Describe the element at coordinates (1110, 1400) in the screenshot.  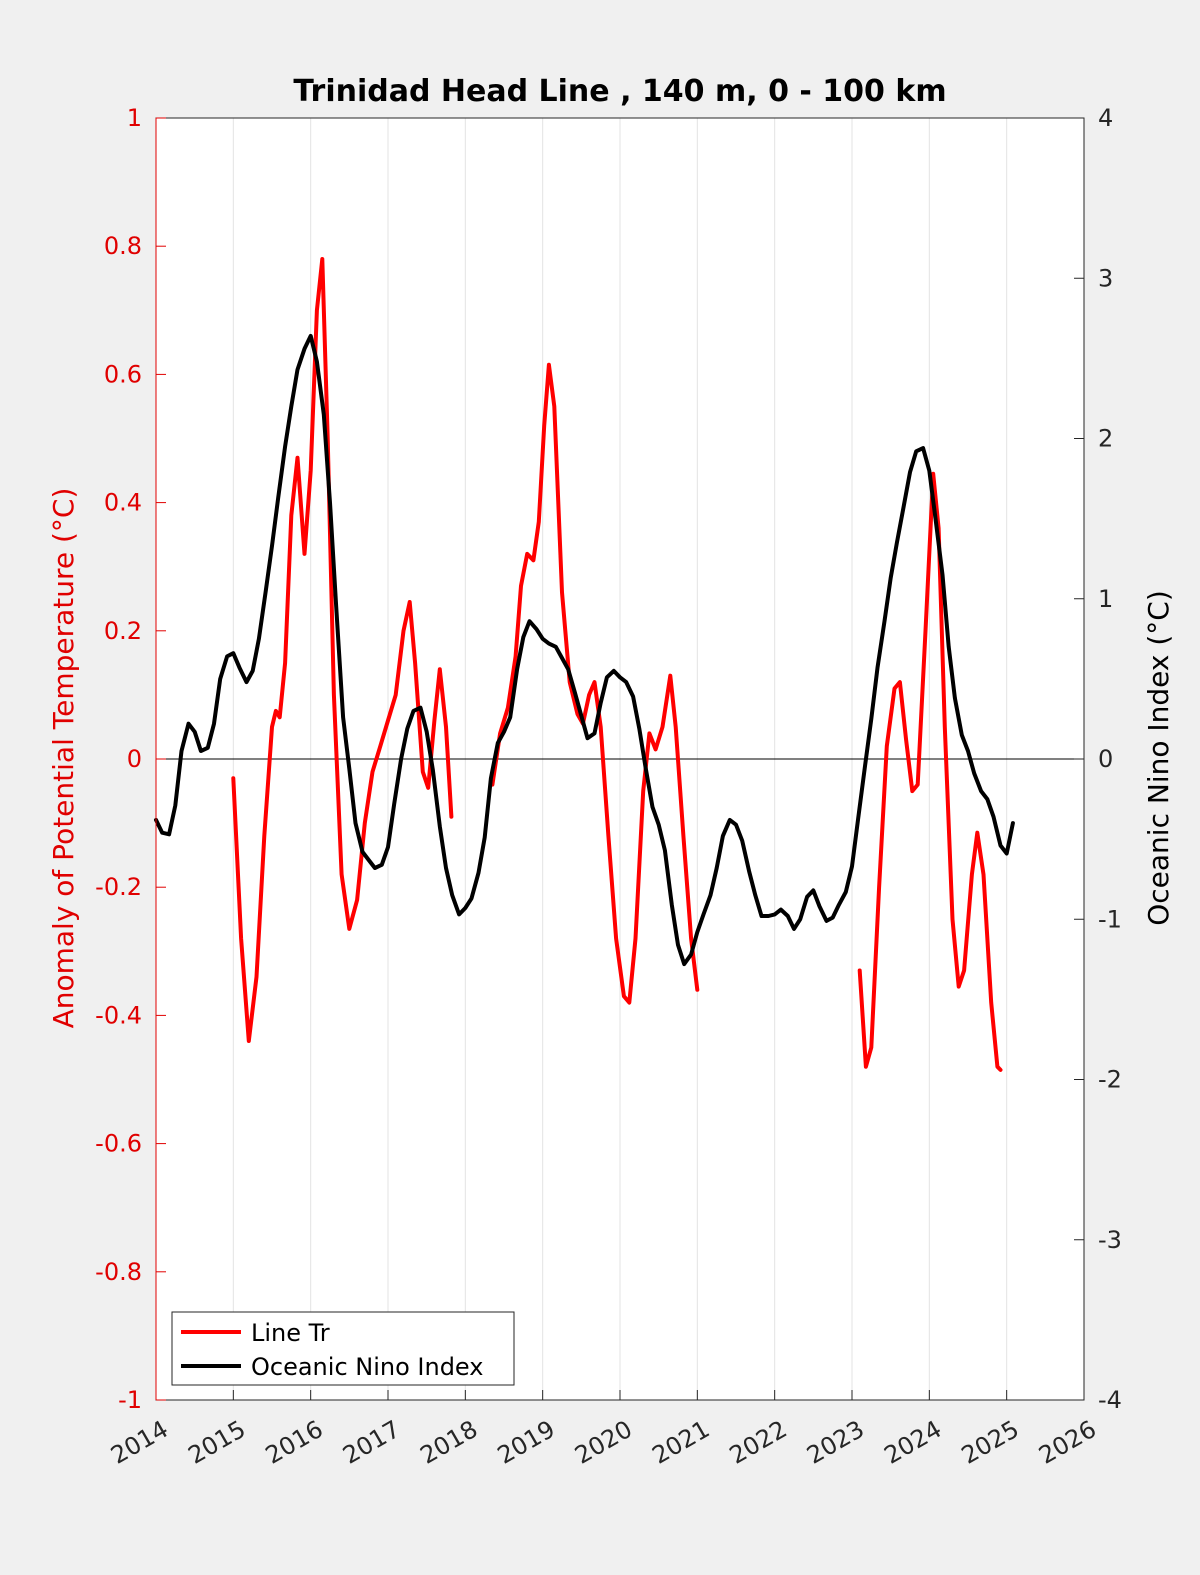
I see `right-y-tick-label: -4` at that location.